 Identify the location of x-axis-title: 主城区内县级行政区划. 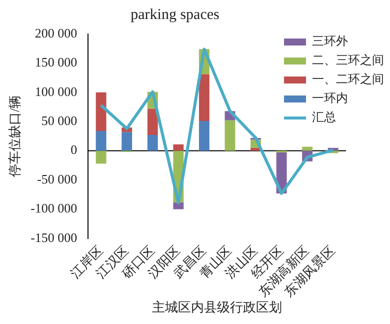
(217, 307).